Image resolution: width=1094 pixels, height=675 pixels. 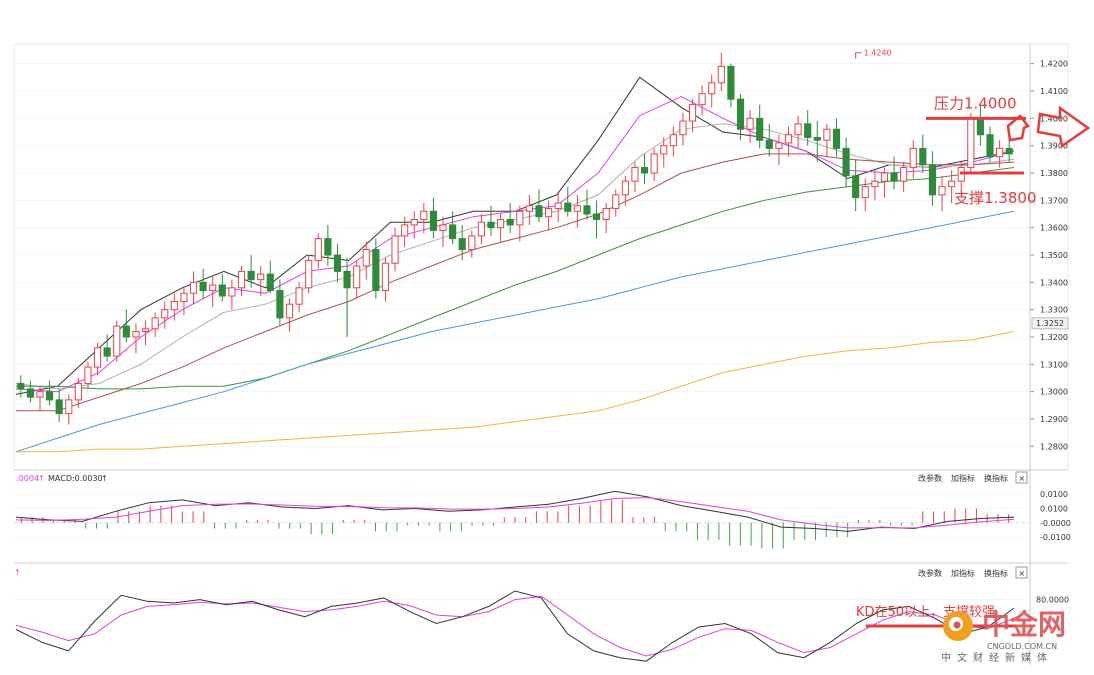 What do you see at coordinates (1052, 600) in the screenshot?
I see `kd-tick-label: 80.0000` at bounding box center [1052, 600].